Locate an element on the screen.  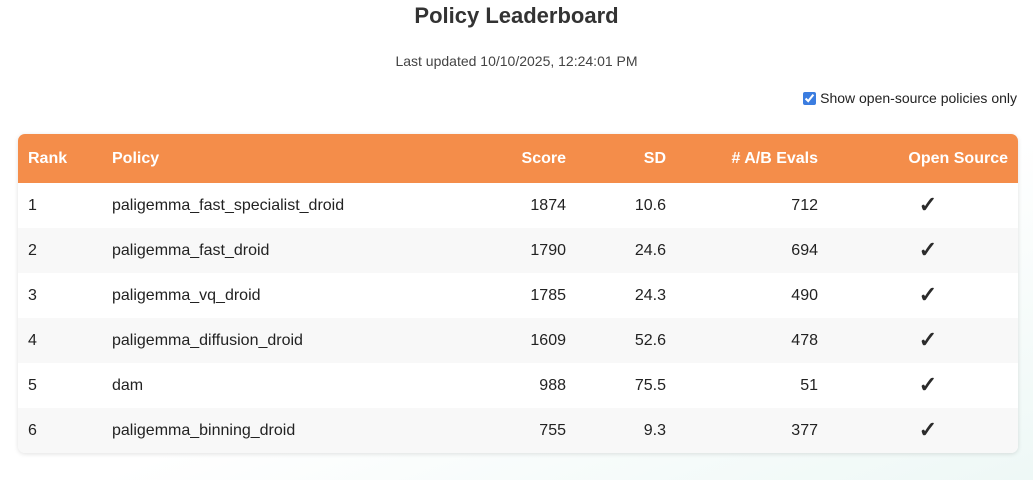
rank-cell: 3 is located at coordinates (32, 295).